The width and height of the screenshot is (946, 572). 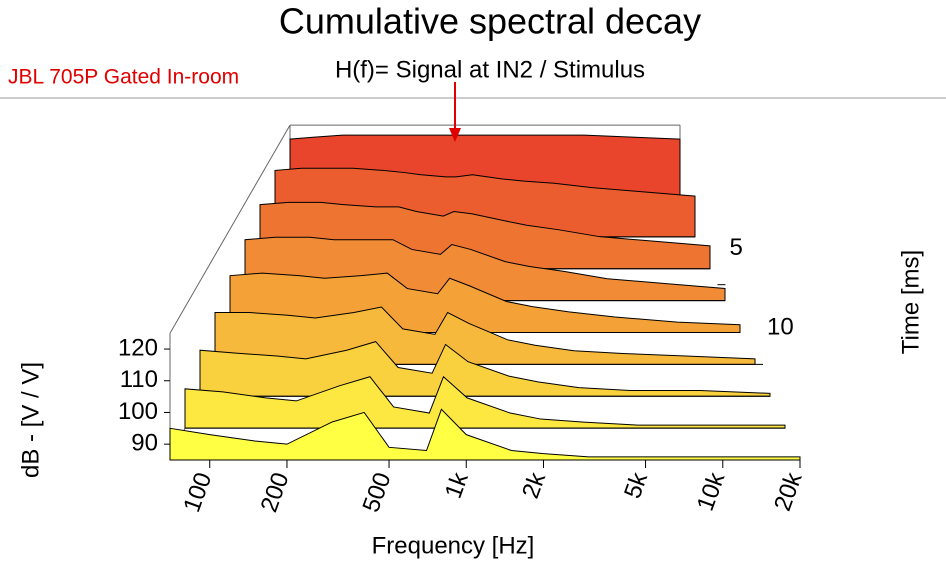 What do you see at coordinates (910, 302) in the screenshot?
I see `z-axis-label: Time [ms]` at bounding box center [910, 302].